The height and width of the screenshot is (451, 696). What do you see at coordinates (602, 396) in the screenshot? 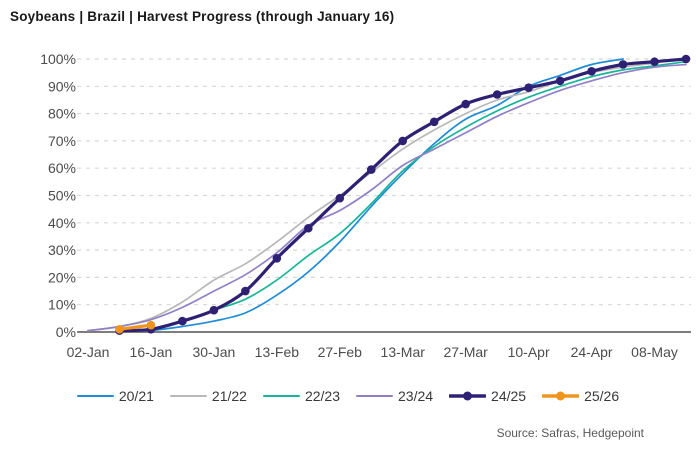
I see `legend-label-25-26: 25/26` at bounding box center [602, 396].